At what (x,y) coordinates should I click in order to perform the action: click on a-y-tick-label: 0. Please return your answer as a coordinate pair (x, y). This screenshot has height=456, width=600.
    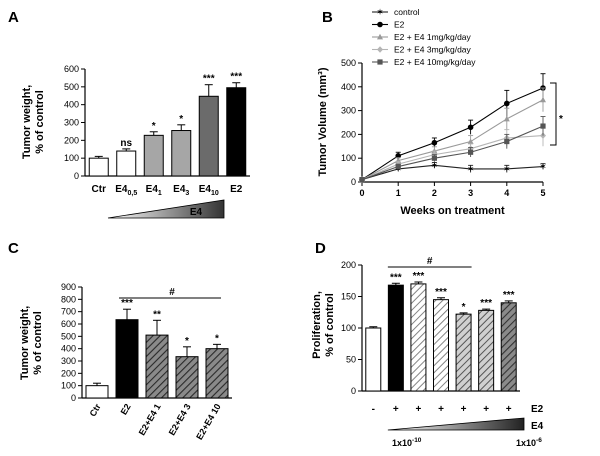
    Looking at the image, I should click on (76, 176).